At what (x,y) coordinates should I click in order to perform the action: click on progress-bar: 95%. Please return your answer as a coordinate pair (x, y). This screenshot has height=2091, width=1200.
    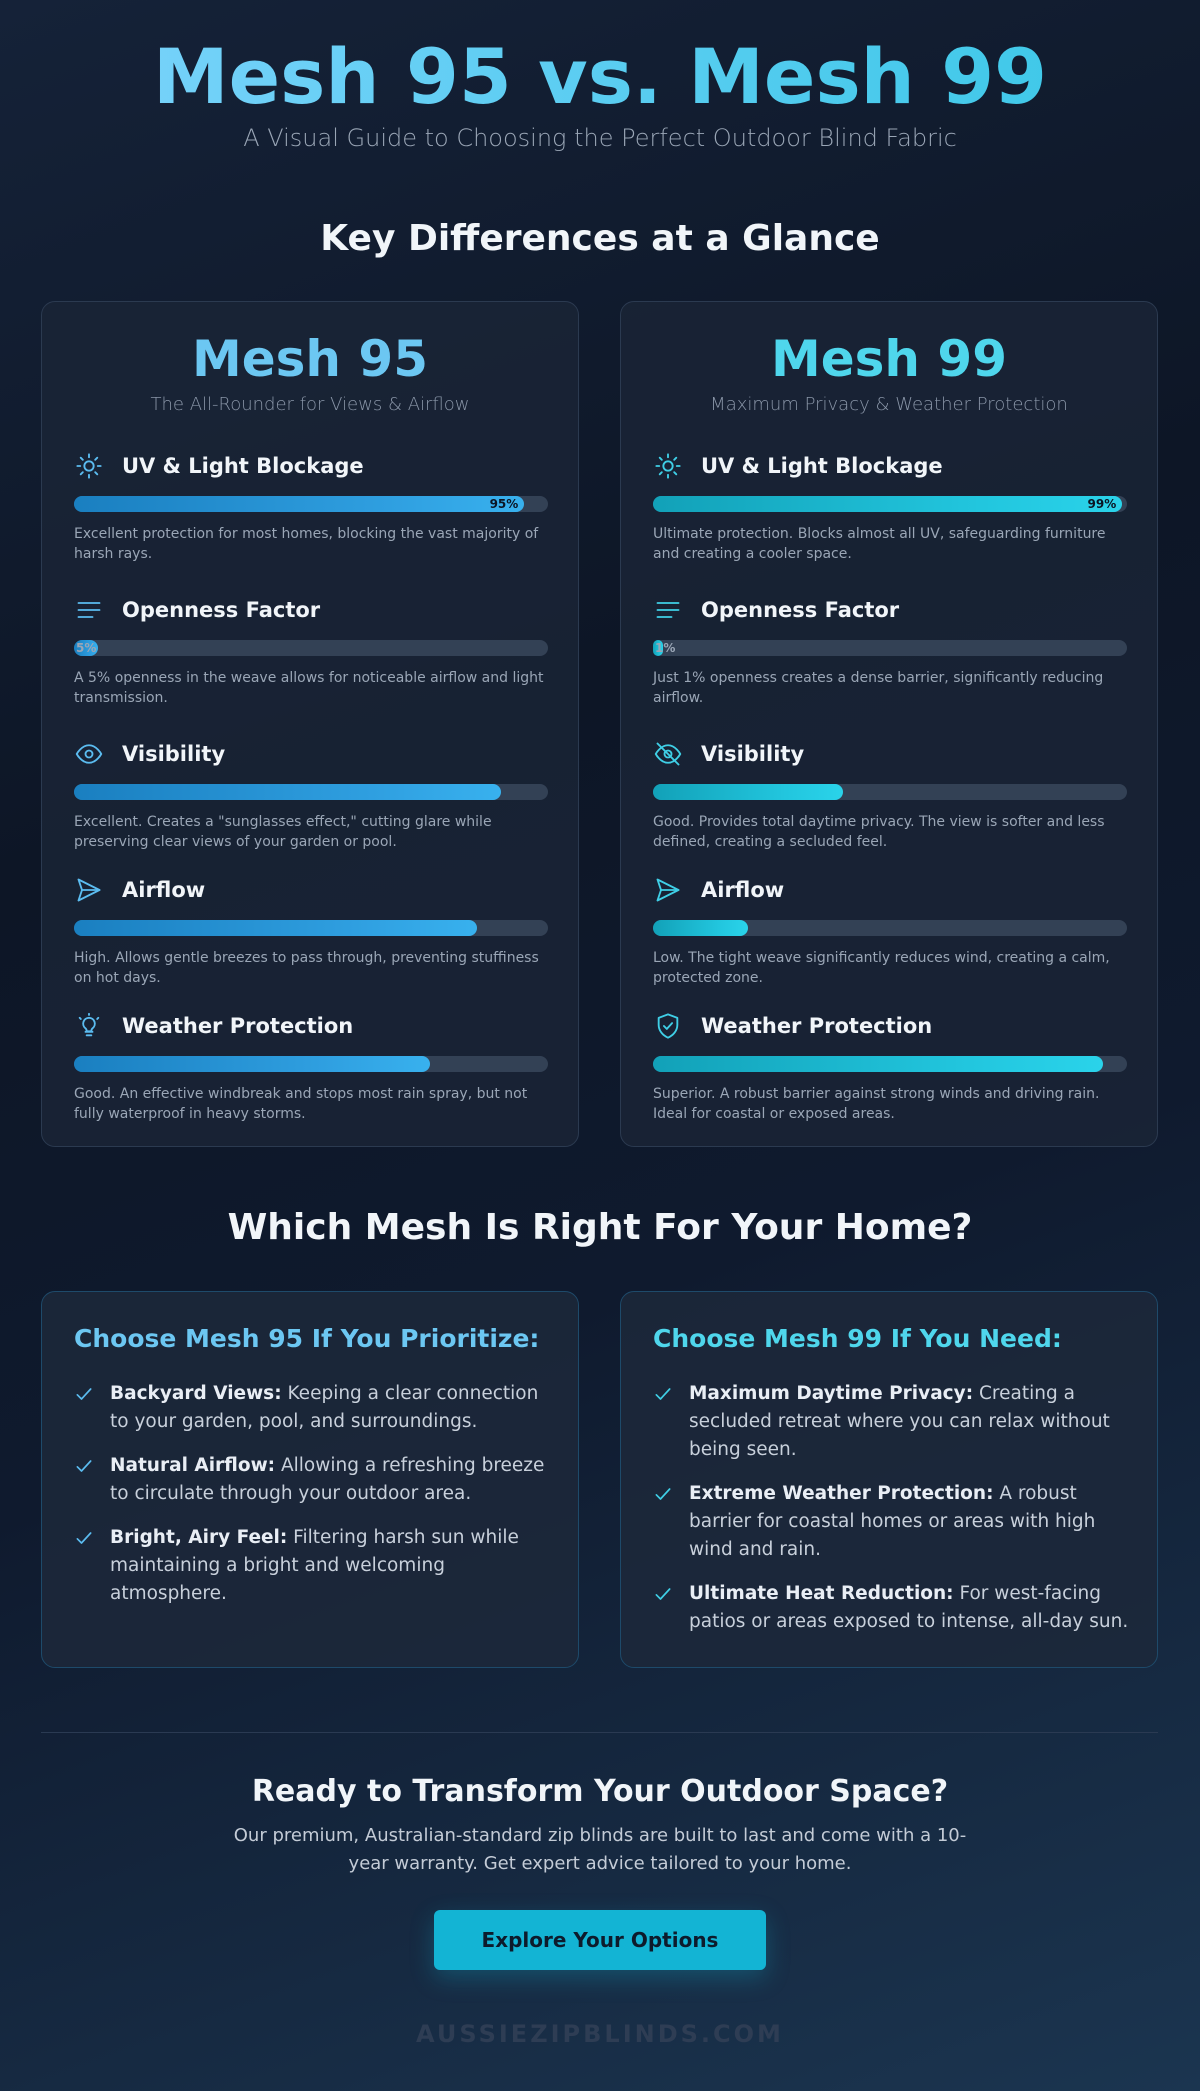
    Looking at the image, I should click on (311, 504).